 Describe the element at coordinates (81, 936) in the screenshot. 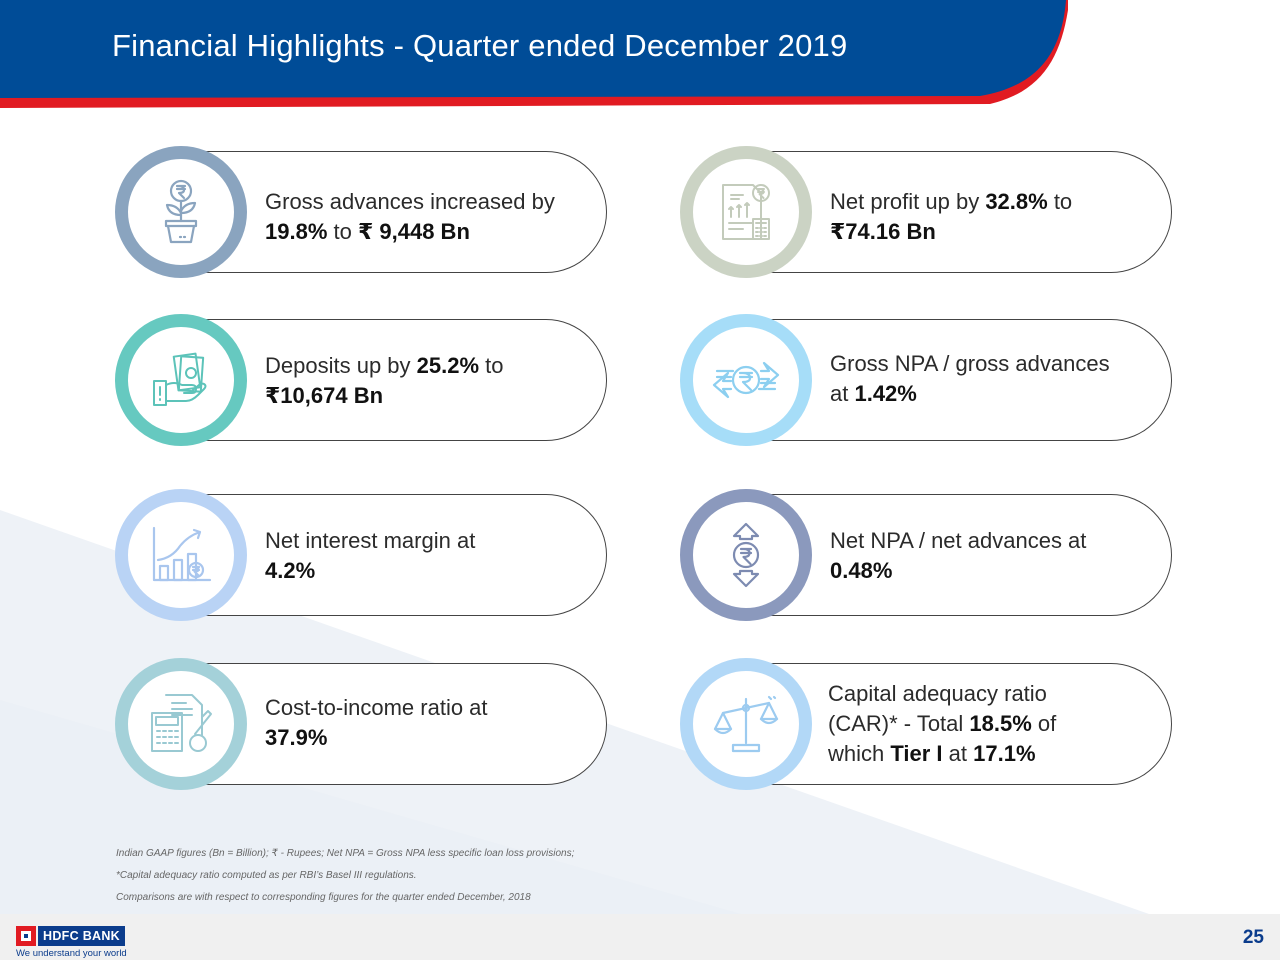

I see `logo-wordmark: HDFC BANK` at that location.